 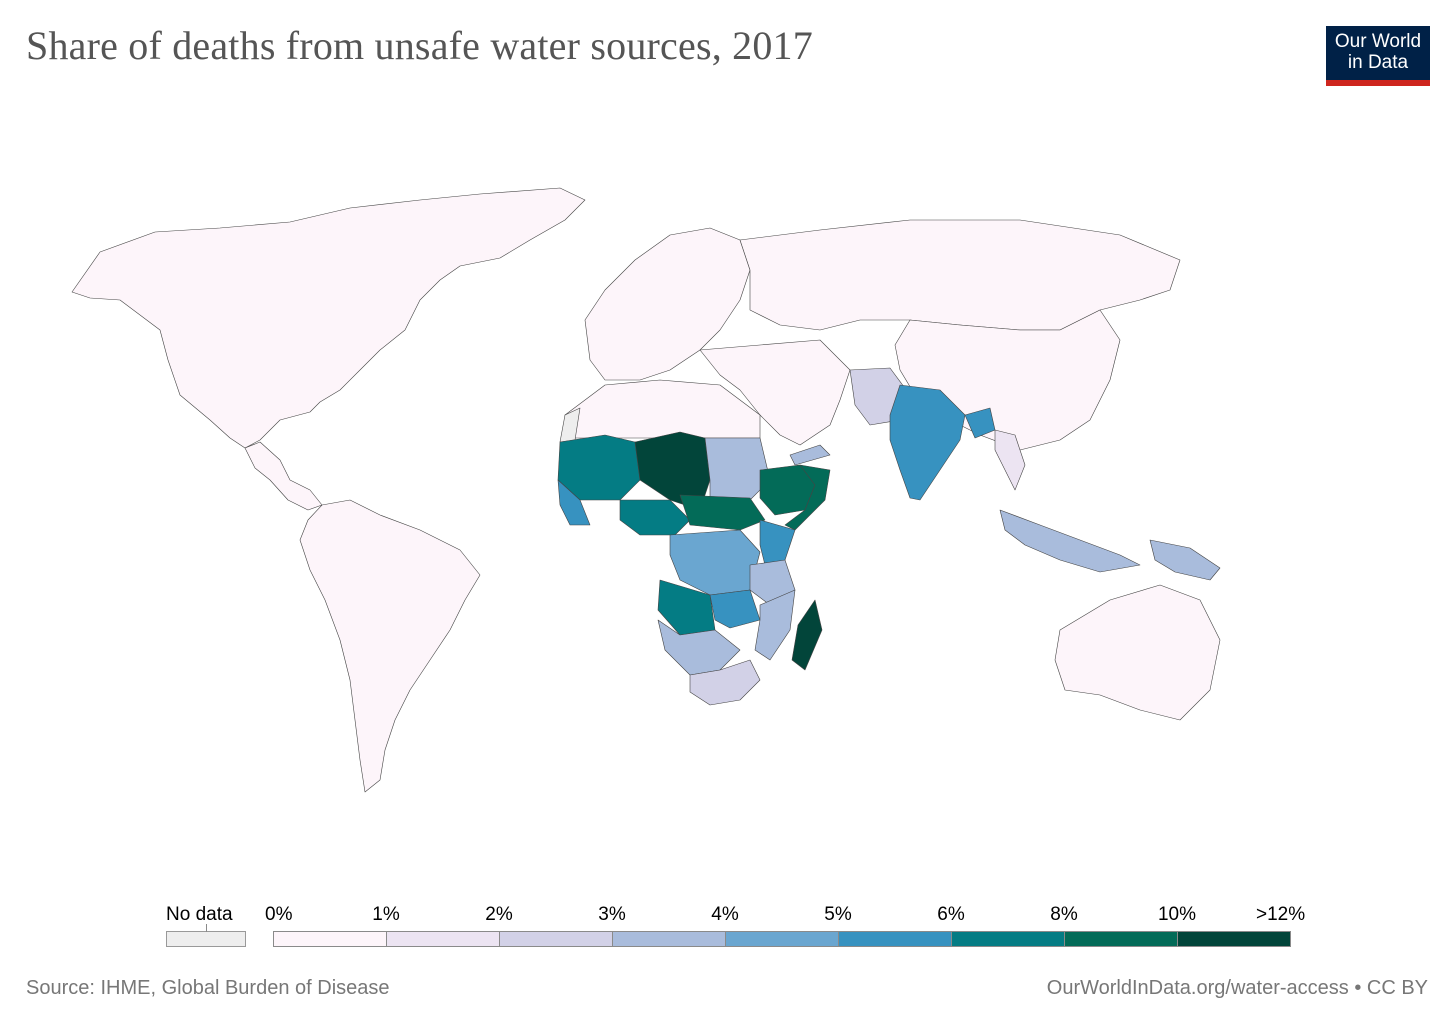 What do you see at coordinates (725, 682) in the screenshot?
I see `map-region-south-africa` at bounding box center [725, 682].